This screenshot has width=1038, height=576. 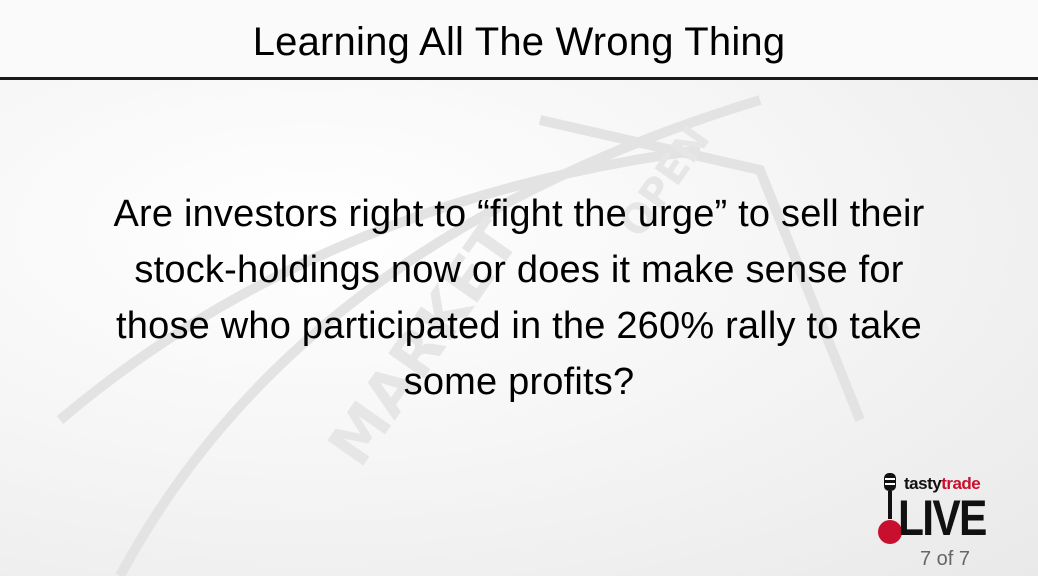 I want to click on microphone-icon, so click(x=890, y=508).